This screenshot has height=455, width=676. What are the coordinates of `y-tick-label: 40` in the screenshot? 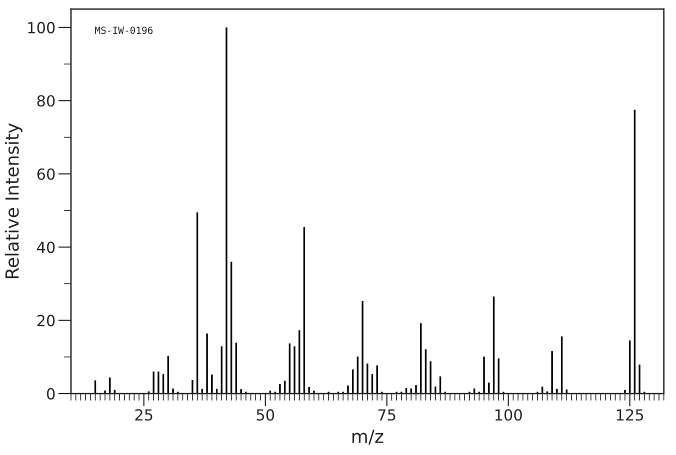 It's located at (46, 248).